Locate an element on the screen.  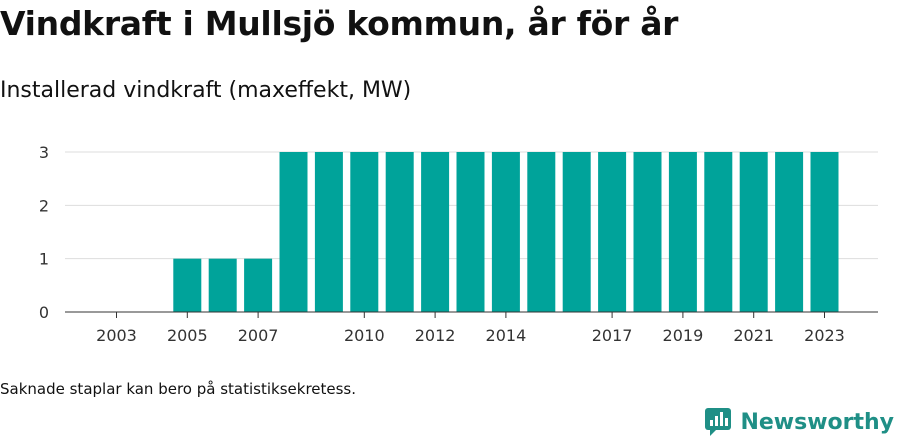
brand-name: Newsworthy is located at coordinates (817, 422).